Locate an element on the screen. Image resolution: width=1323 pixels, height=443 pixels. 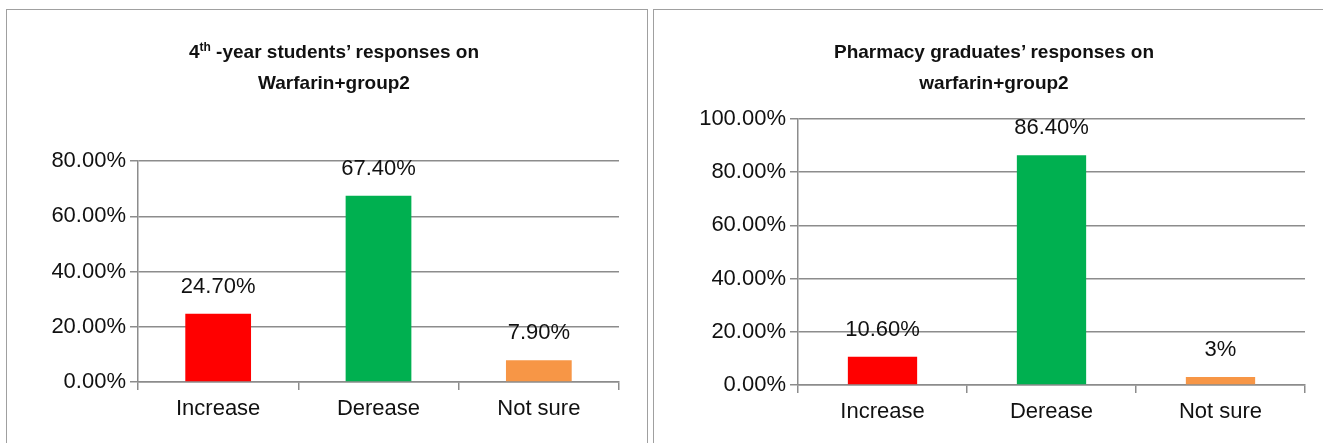
data-label: 67.40% is located at coordinates (378, 167).